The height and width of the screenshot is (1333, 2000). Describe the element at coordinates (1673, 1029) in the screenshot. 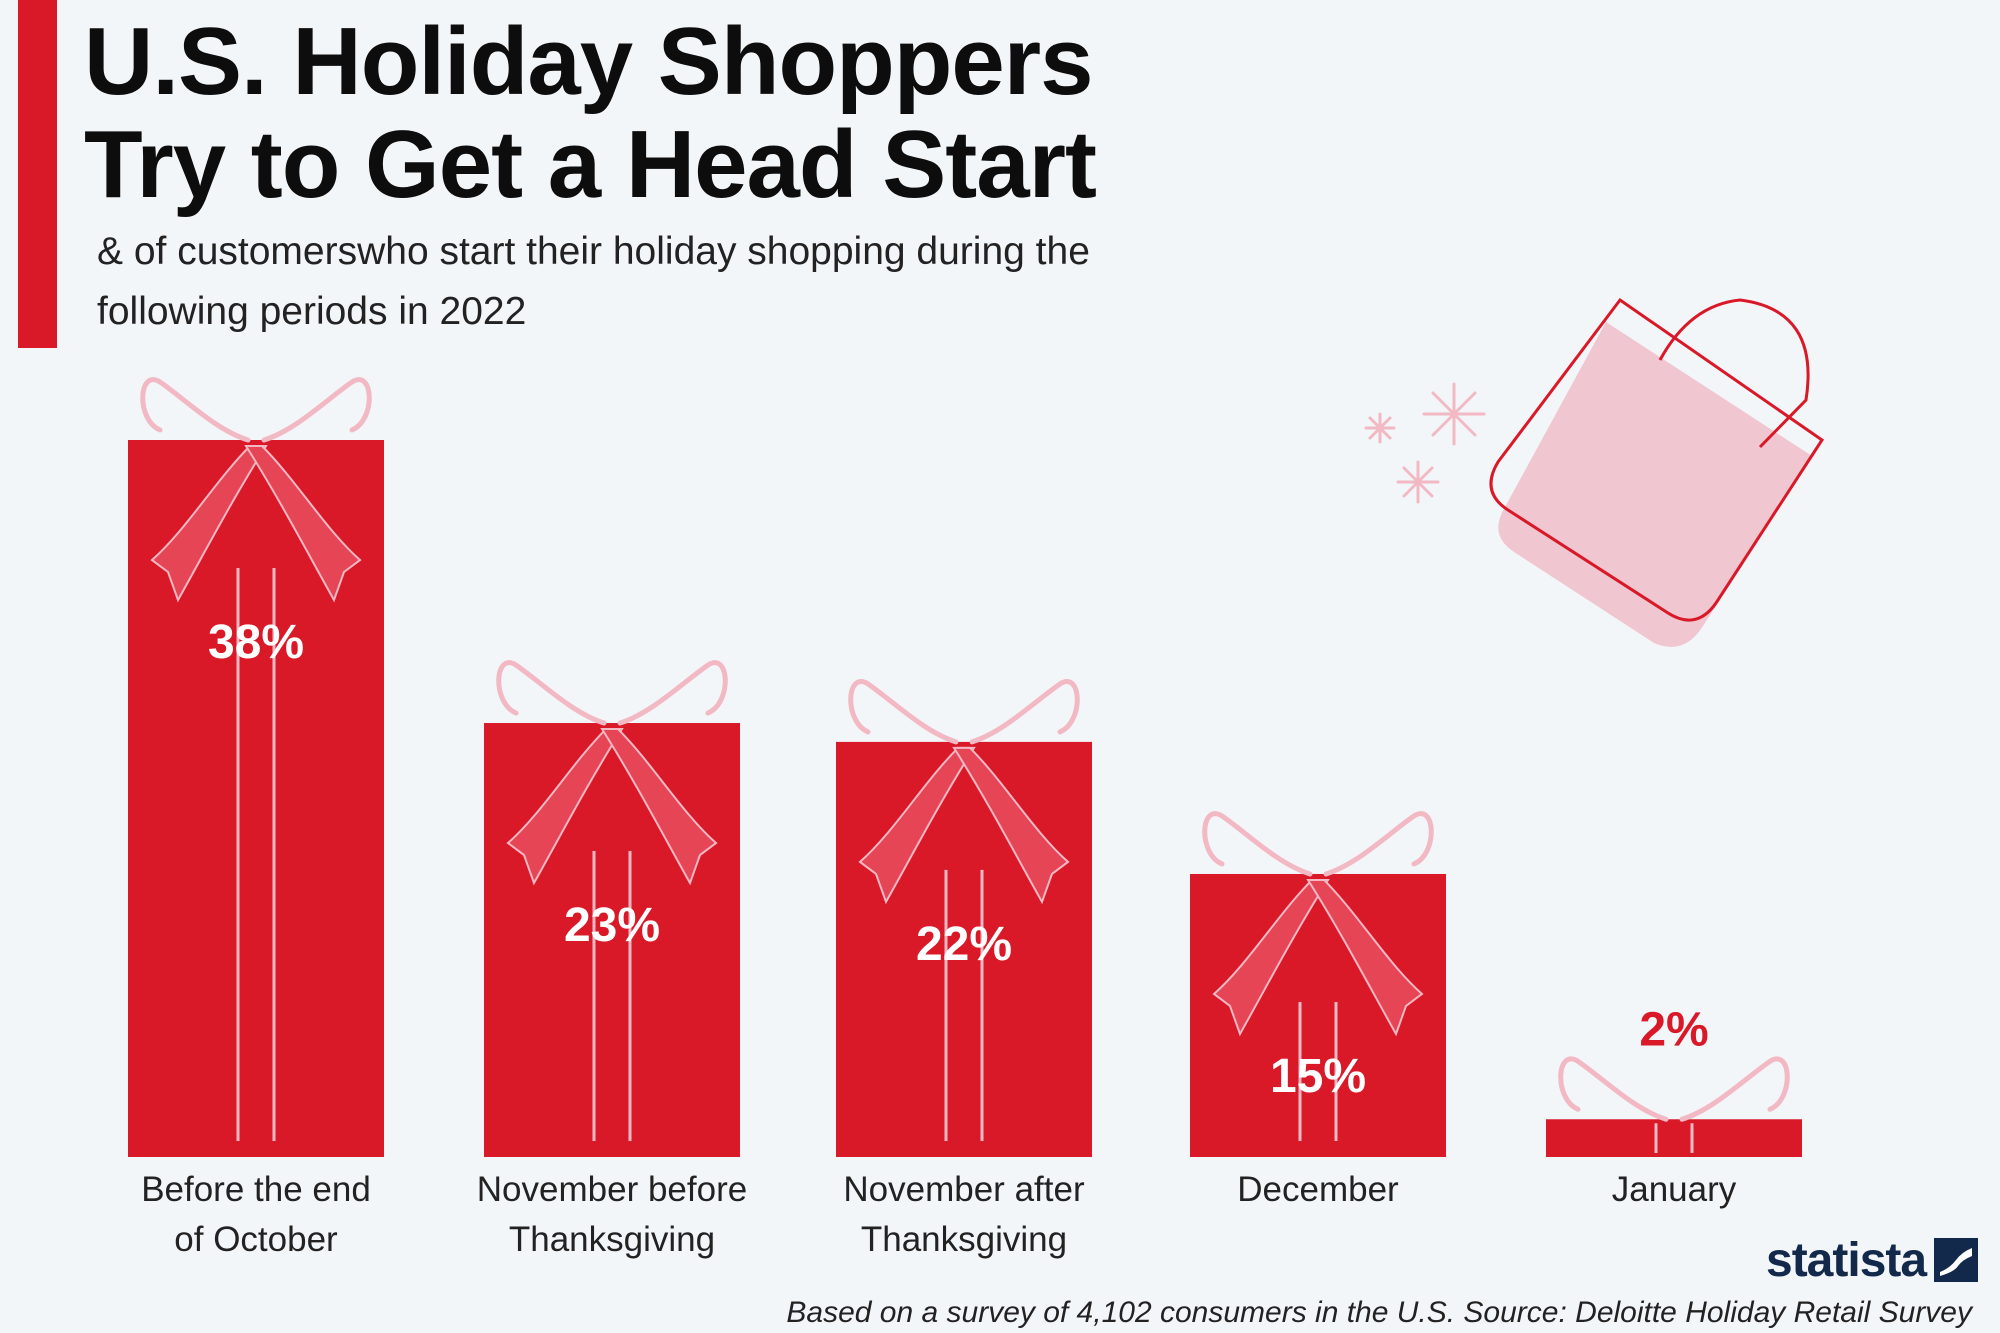

I see `data-label: 2%` at that location.